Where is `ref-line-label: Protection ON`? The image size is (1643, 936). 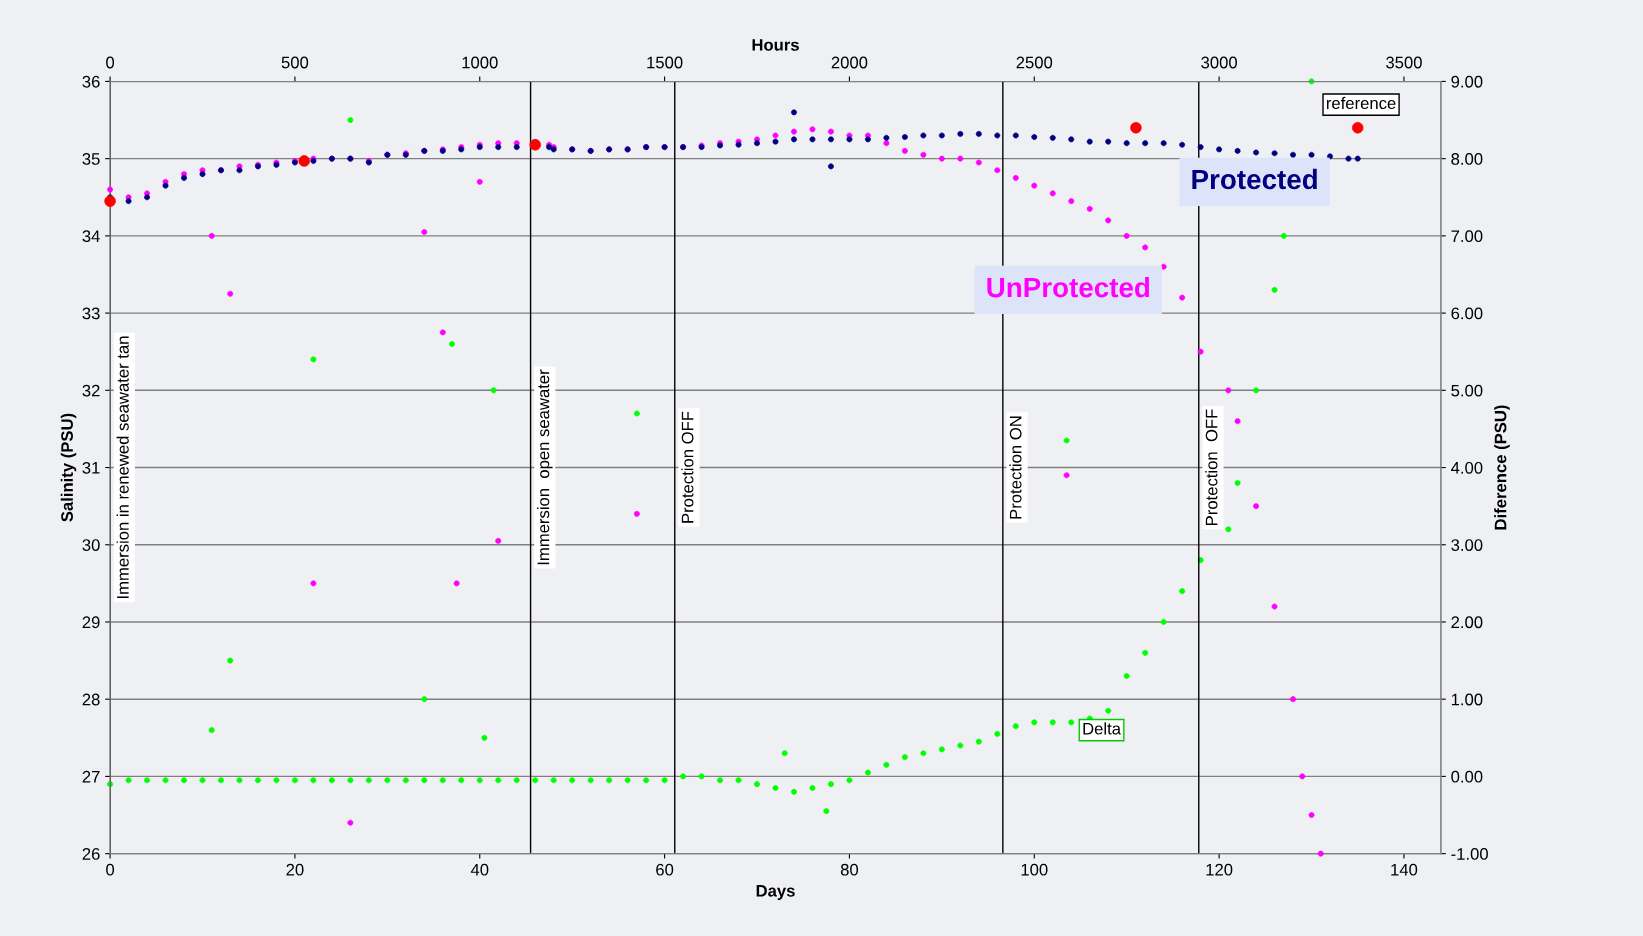 ref-line-label: Protection ON is located at coordinates (1015, 467).